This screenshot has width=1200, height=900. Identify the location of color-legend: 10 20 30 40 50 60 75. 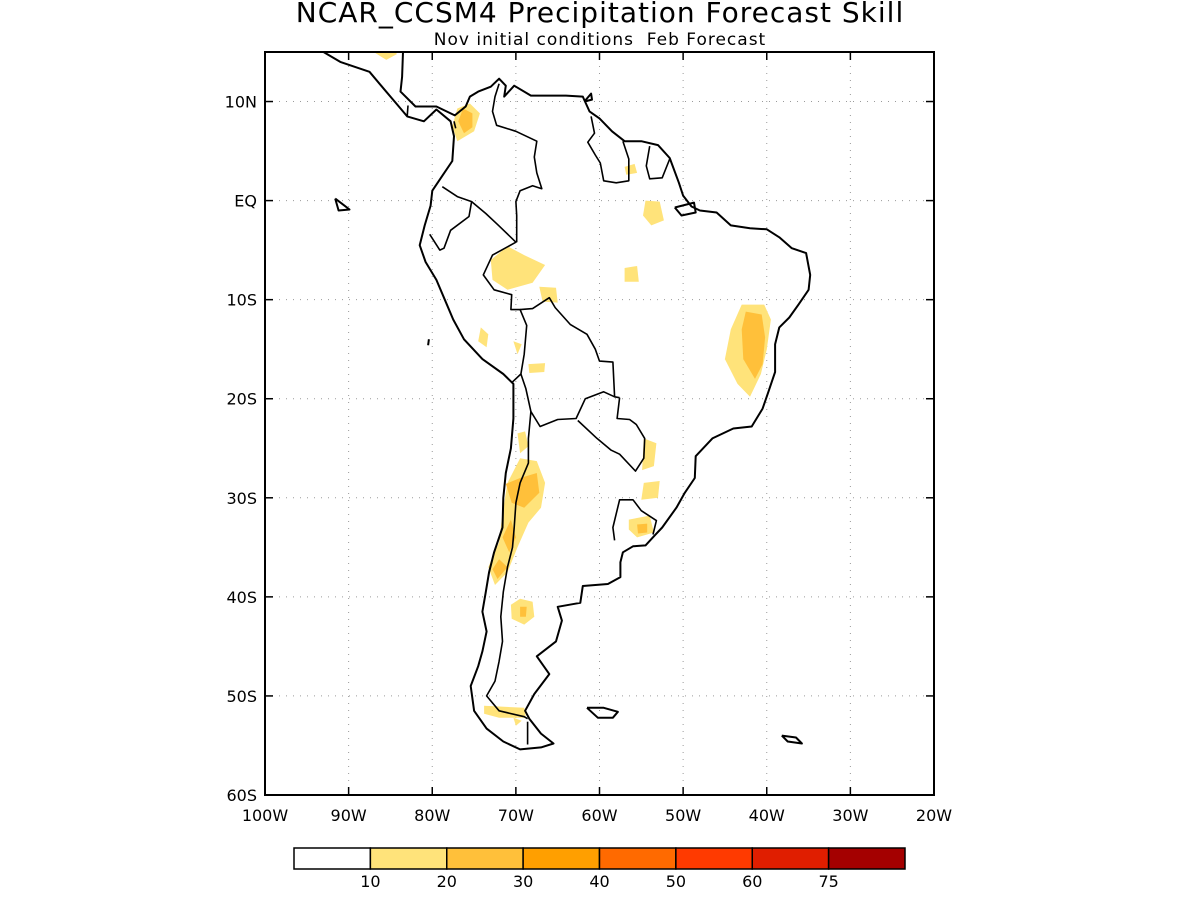
(599, 869).